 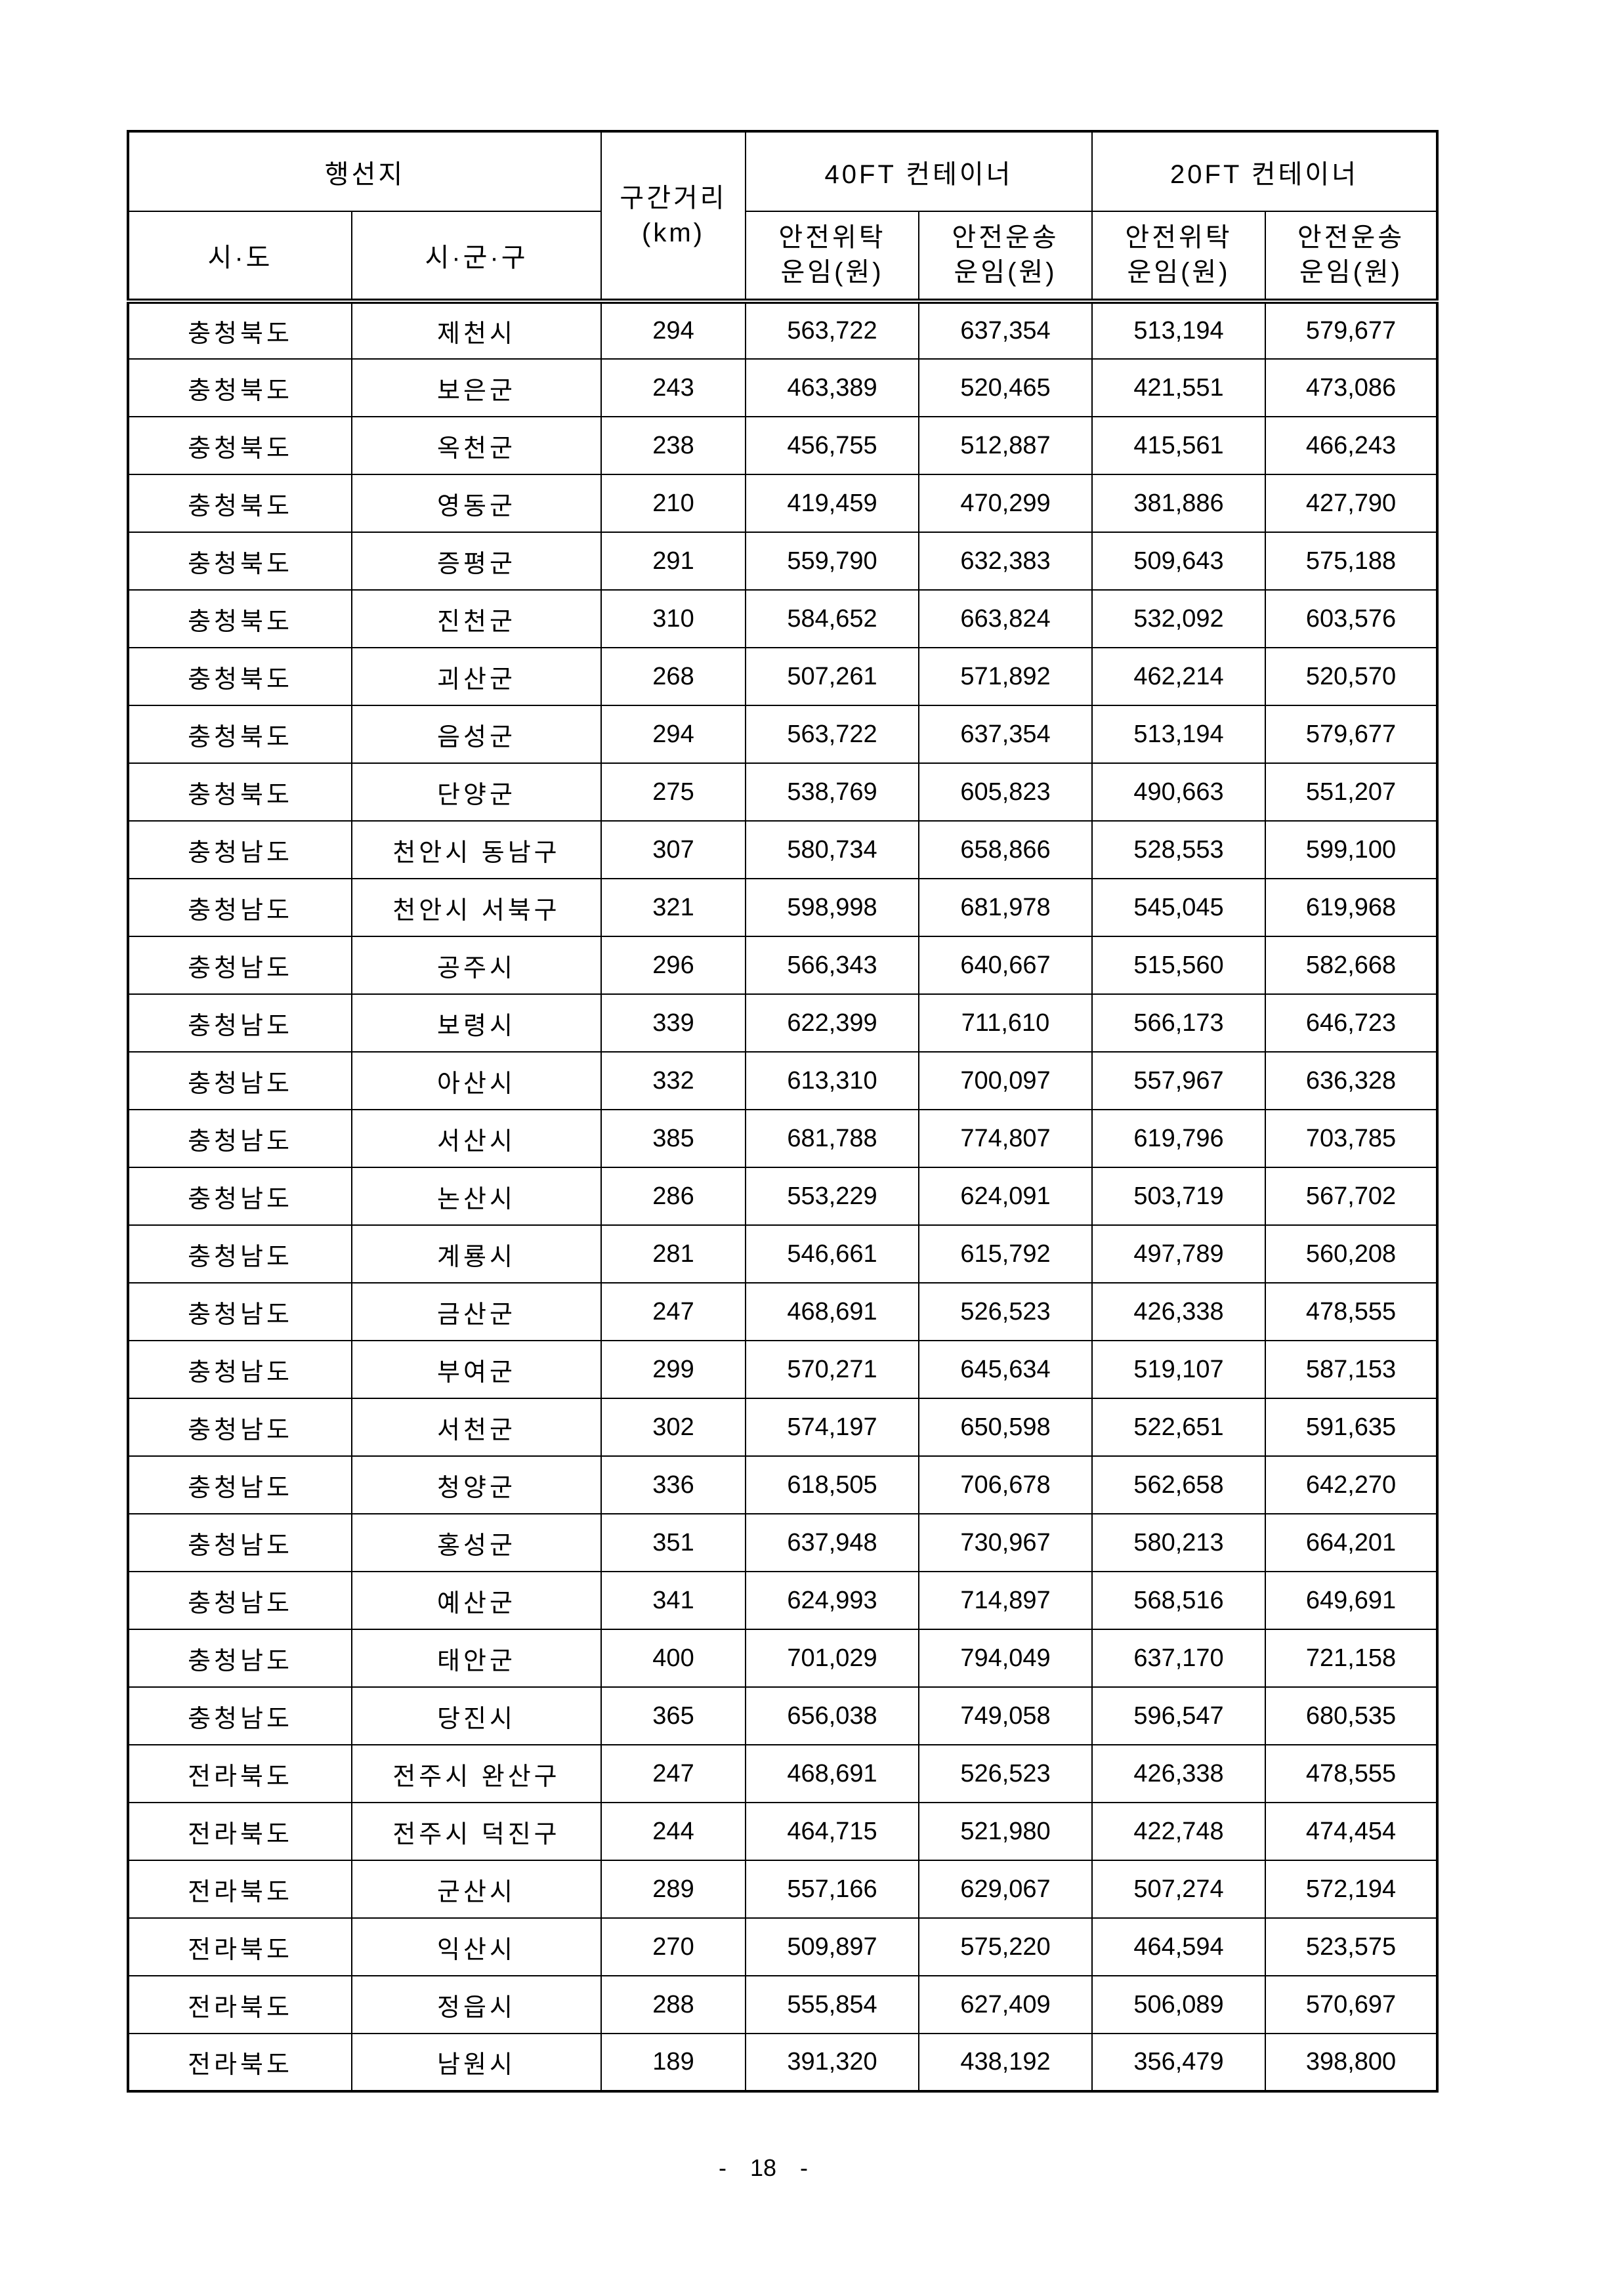 What do you see at coordinates (1179, 257) in the screenshot?
I see `header-20ft-consign-fare: 안전위탁 운임(원)` at bounding box center [1179, 257].